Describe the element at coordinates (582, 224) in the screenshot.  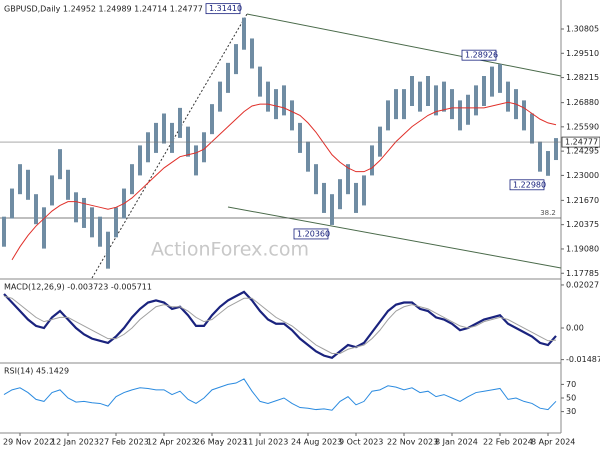
I see `y-tick-label: 1.20375` at that location.